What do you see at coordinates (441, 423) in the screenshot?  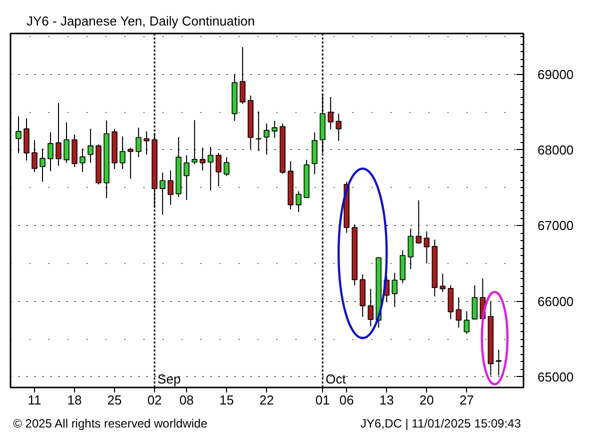 I see `text: JY6,DC | 11/01/2025 15:09:43` at bounding box center [441, 423].